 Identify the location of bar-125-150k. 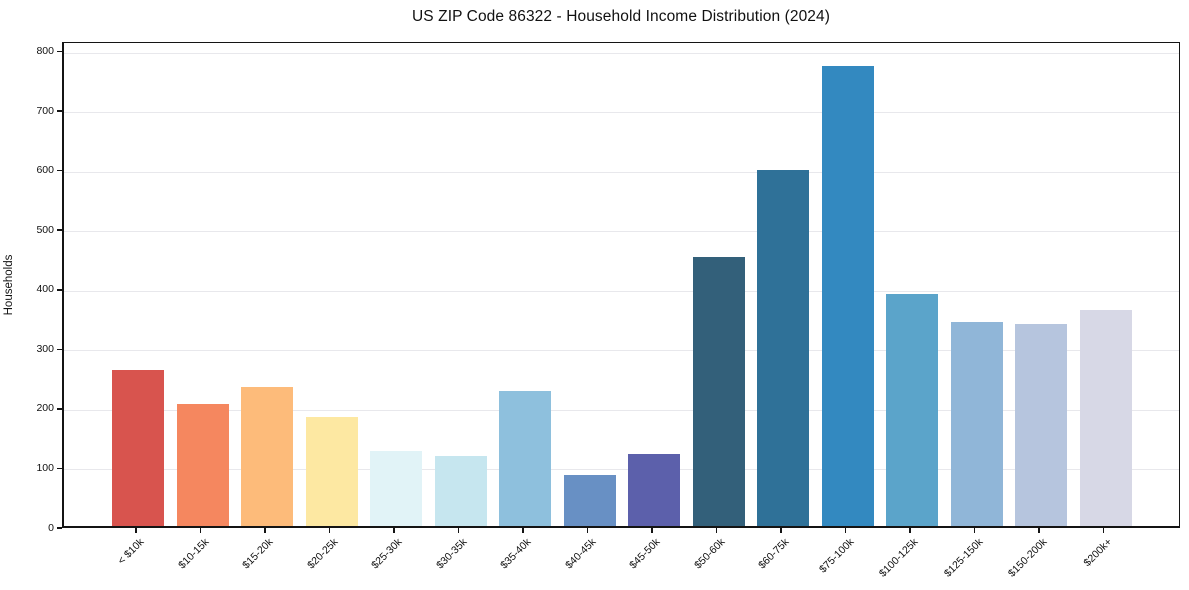
(976, 424).